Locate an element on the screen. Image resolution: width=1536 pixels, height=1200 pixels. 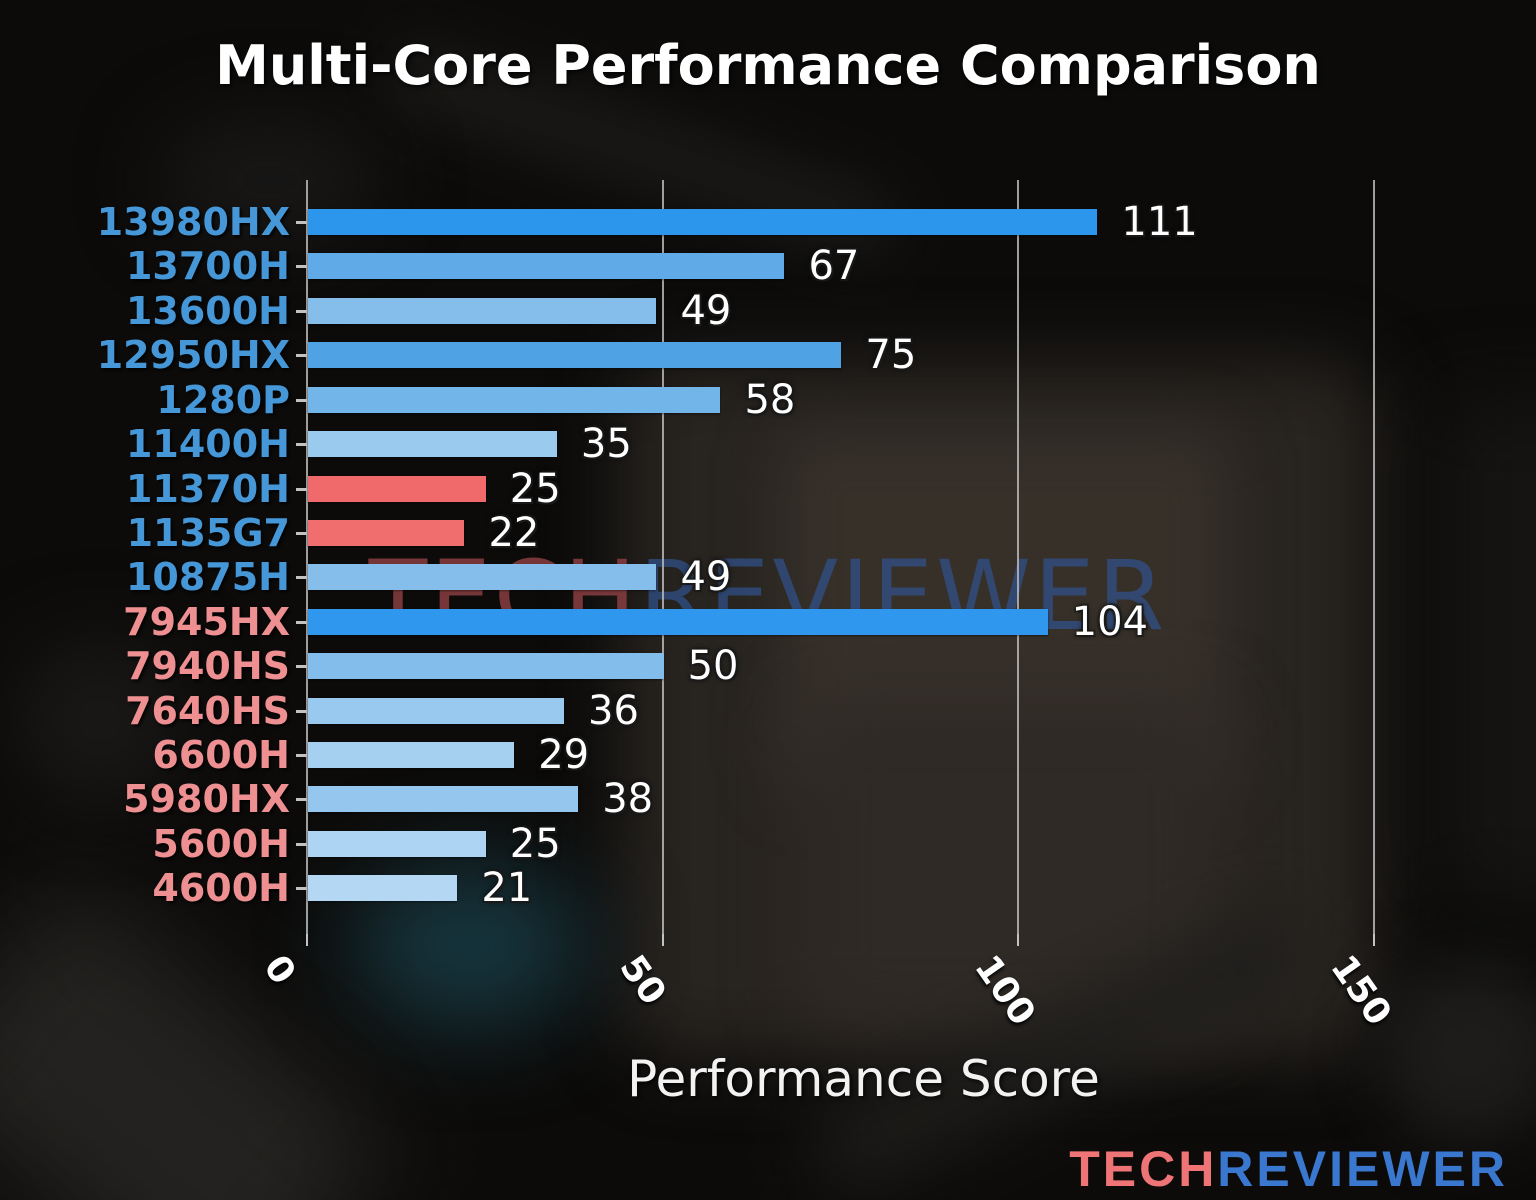
y-tick-4600H is located at coordinates (301, 889).